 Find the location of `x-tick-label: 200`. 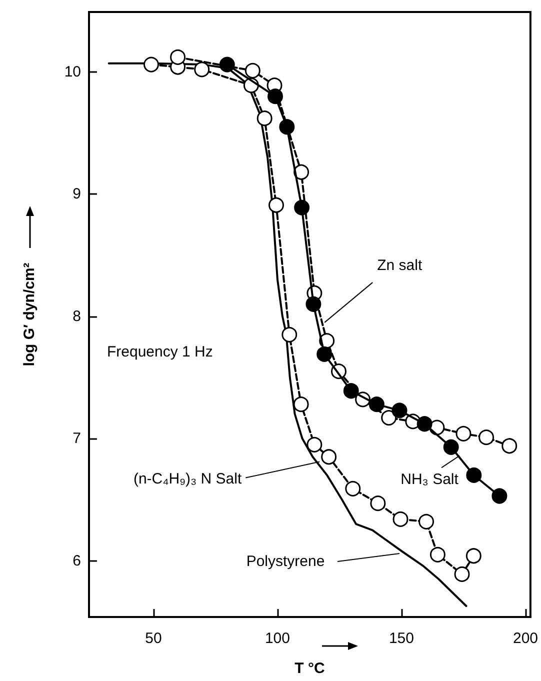

x-tick-label: 200 is located at coordinates (525, 638).